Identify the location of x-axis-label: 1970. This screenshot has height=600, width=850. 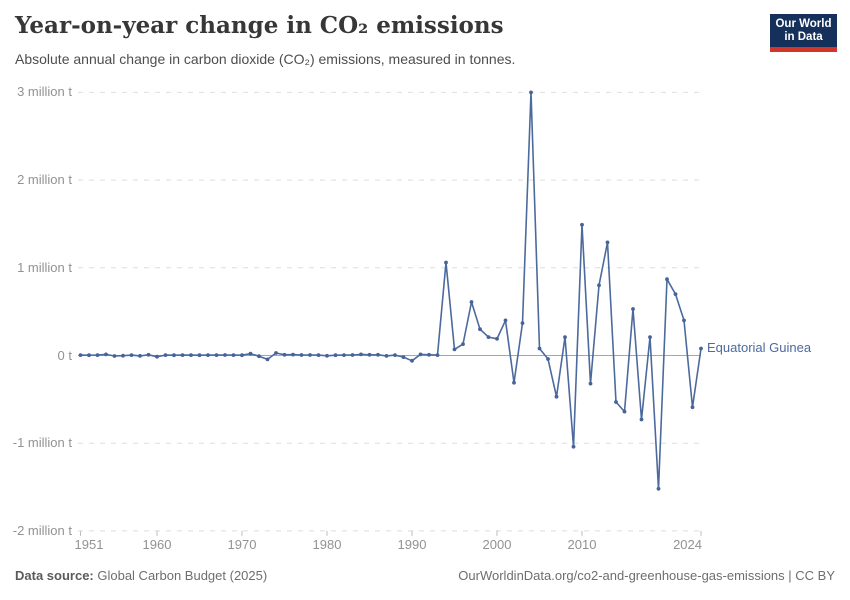
(242, 544).